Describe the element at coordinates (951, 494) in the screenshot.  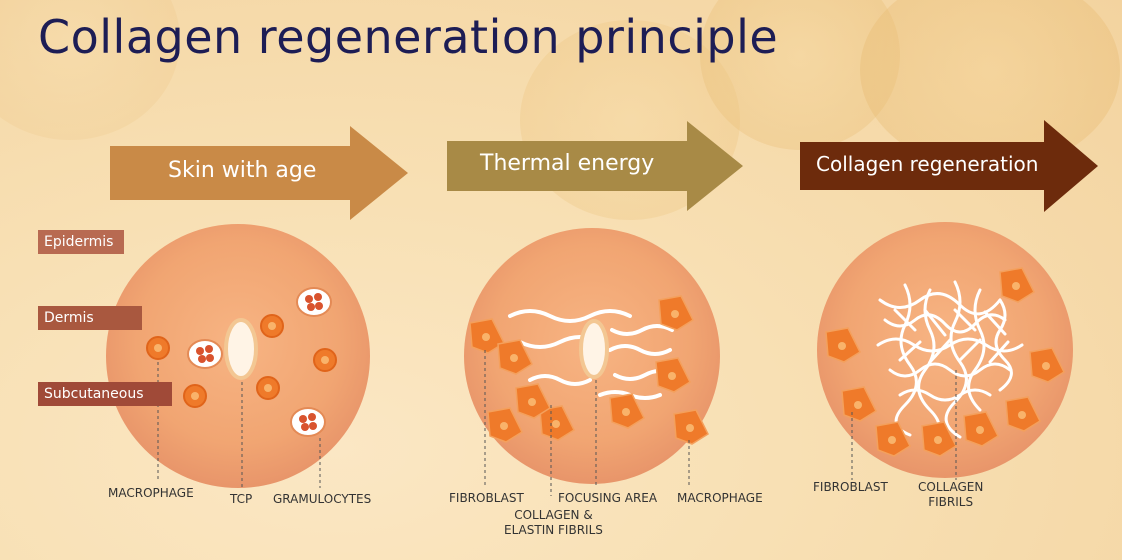
I see `label-collagen-fibrils: COLLAGEN FIBRILS` at that location.